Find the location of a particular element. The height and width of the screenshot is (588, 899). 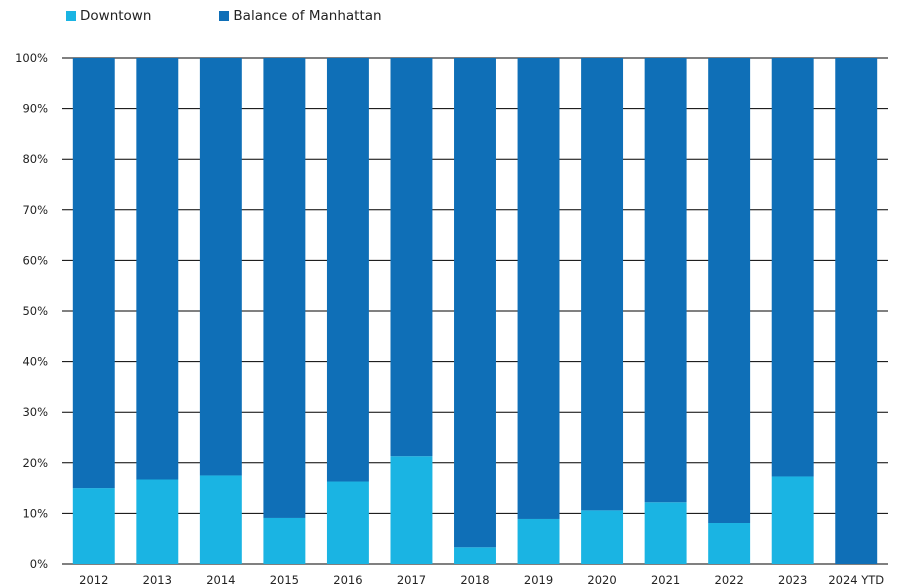

x-tick-label: 2012 is located at coordinates (93, 580).